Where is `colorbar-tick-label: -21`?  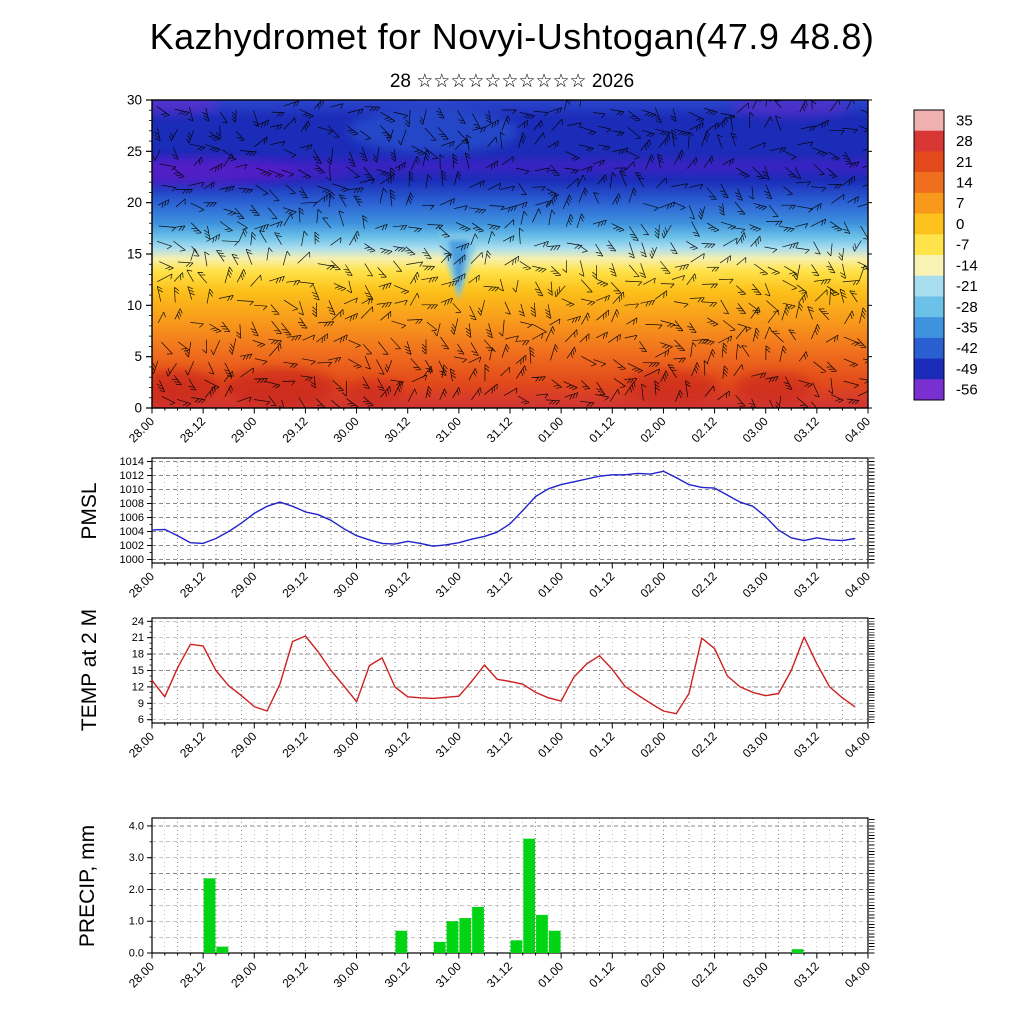
colorbar-tick-label: -21 is located at coordinates (967, 286).